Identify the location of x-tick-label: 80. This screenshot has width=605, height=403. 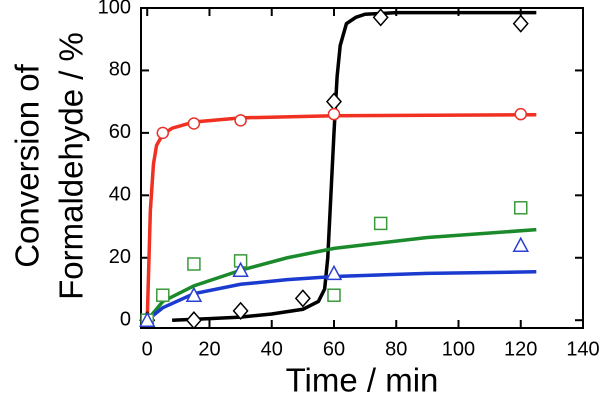
(396, 349).